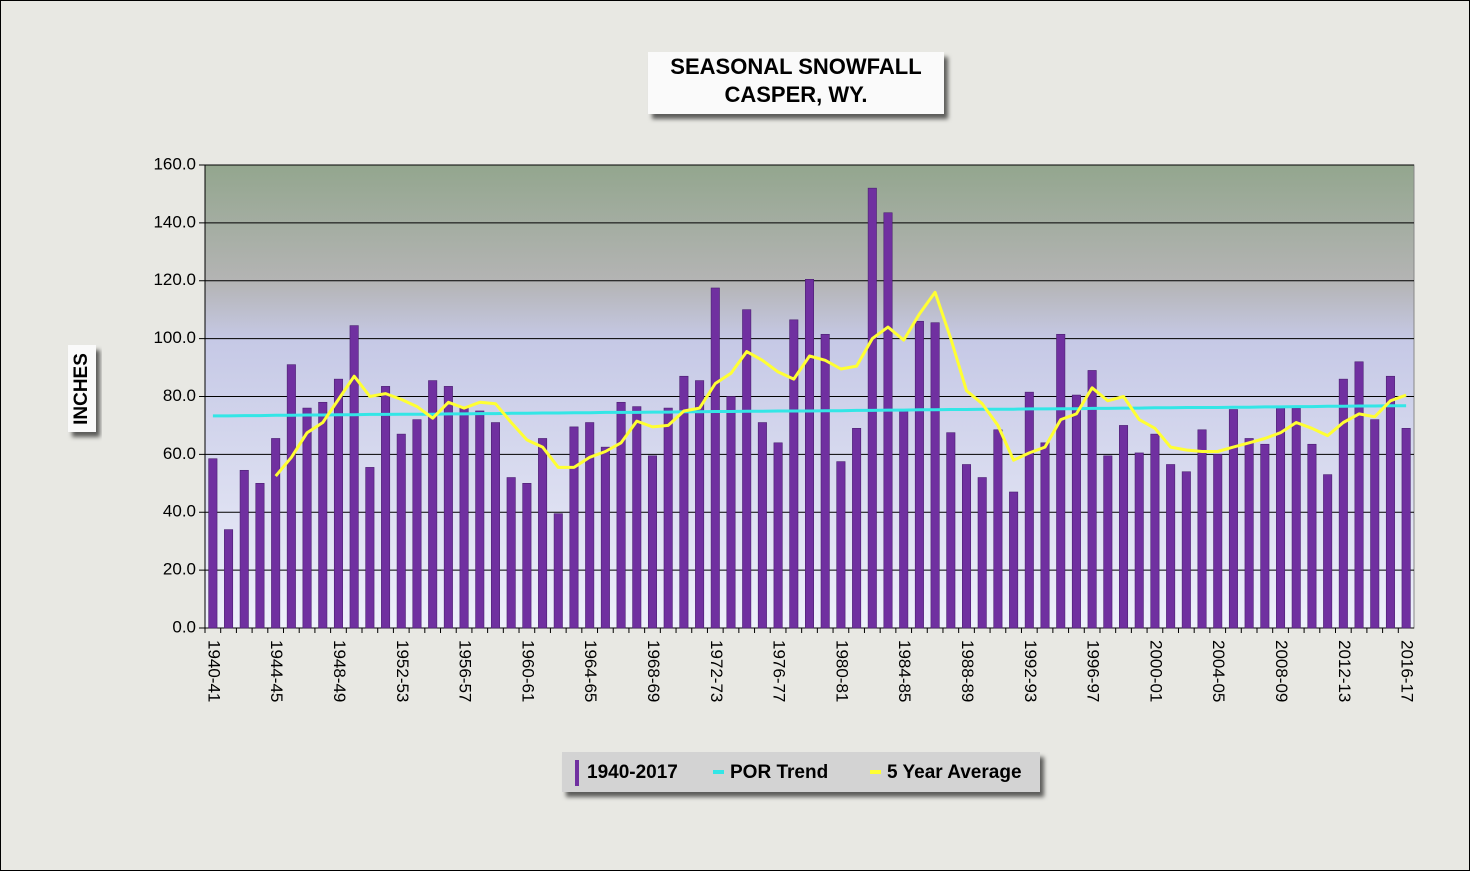 The height and width of the screenshot is (871, 1470). I want to click on y-label-frame, so click(82, 388).